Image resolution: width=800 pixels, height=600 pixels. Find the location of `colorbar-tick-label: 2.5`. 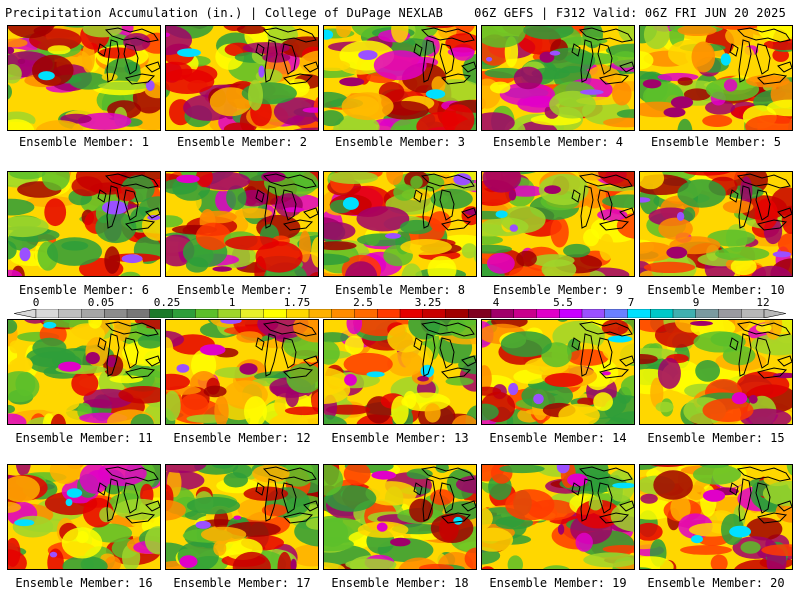

colorbar-tick-label: 2.5 is located at coordinates (363, 302).